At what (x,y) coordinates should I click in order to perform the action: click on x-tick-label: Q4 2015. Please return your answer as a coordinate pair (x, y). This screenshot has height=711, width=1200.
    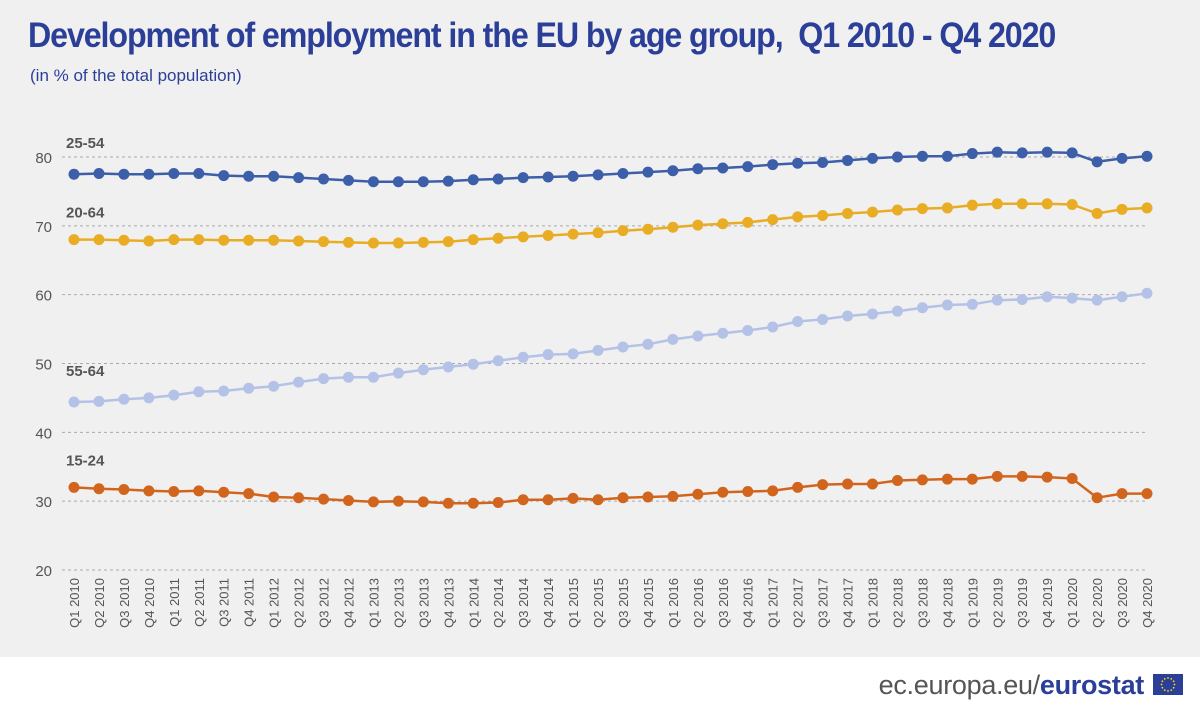
    Looking at the image, I should click on (648, 603).